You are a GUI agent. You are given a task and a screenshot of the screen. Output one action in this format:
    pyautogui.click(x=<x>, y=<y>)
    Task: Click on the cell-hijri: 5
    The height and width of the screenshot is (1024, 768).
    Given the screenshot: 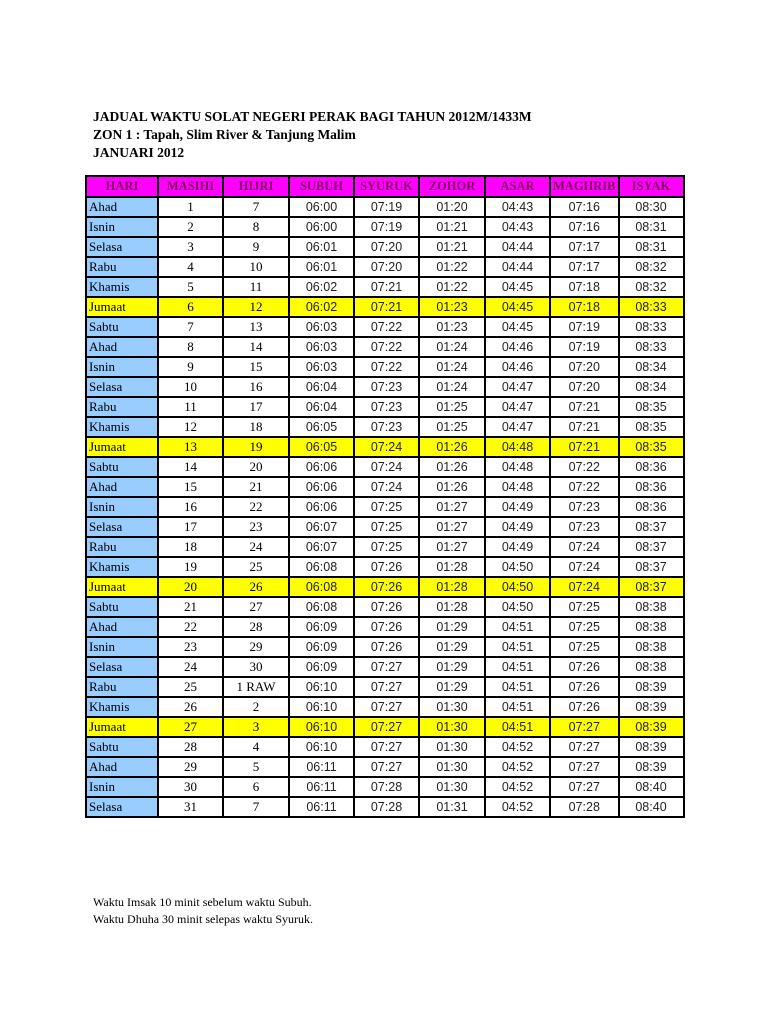 What is the action you would take?
    pyautogui.click(x=256, y=767)
    